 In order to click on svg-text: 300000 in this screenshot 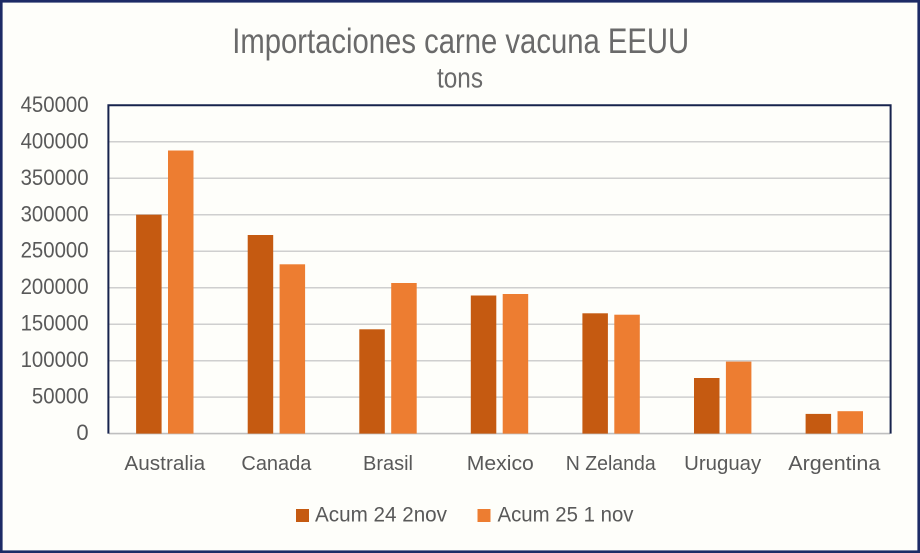, I will do `click(55, 213)`.